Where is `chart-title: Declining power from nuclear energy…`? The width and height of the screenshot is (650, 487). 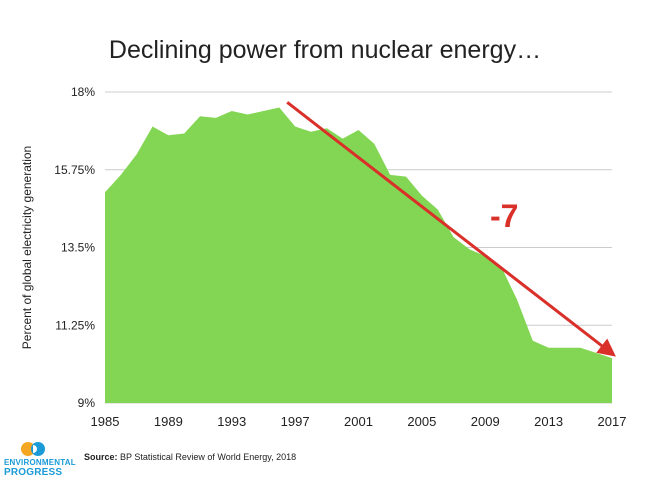
chart-title: Declining power from nuclear energy… is located at coordinates (325, 50).